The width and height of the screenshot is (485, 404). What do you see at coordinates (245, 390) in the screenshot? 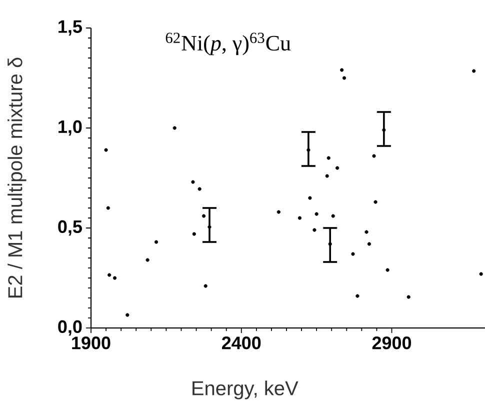
I see `x-axis-title: Energy, keV` at bounding box center [245, 390].